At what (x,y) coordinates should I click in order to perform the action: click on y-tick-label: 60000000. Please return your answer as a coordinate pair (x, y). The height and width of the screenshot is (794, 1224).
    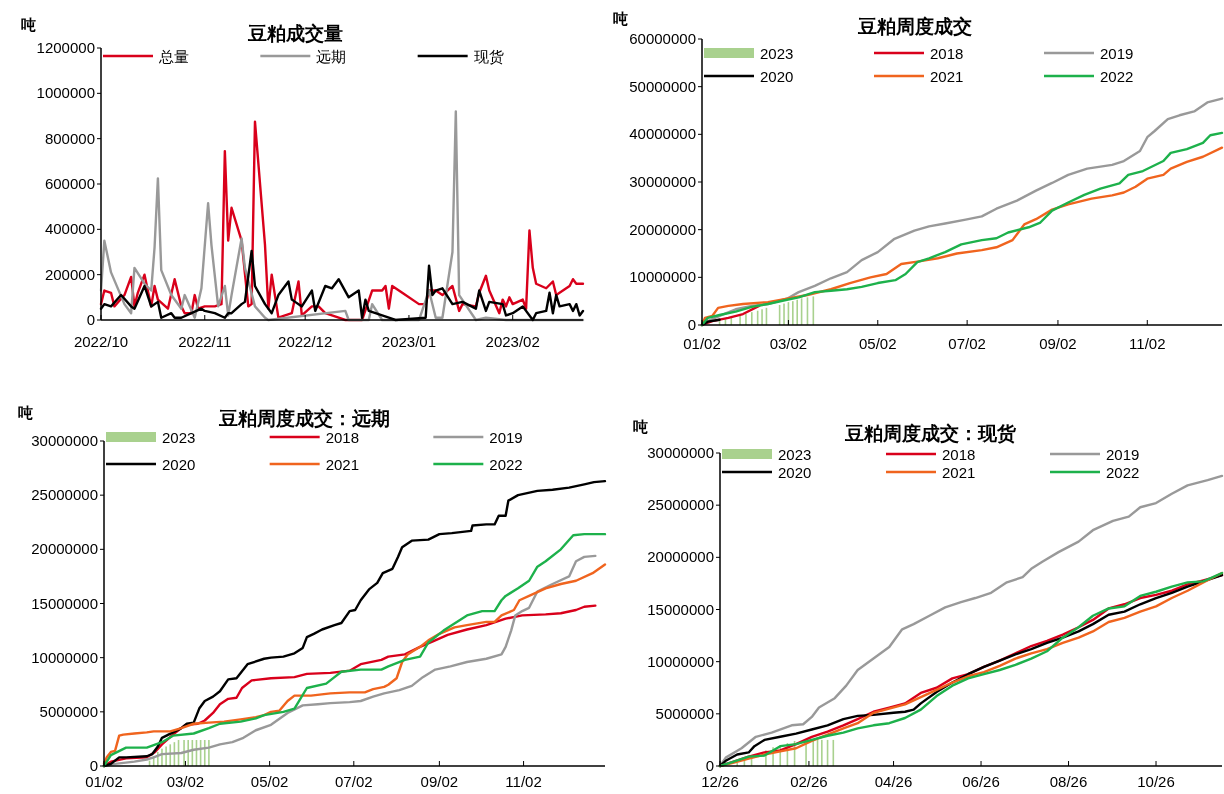
    Looking at the image, I should click on (662, 38).